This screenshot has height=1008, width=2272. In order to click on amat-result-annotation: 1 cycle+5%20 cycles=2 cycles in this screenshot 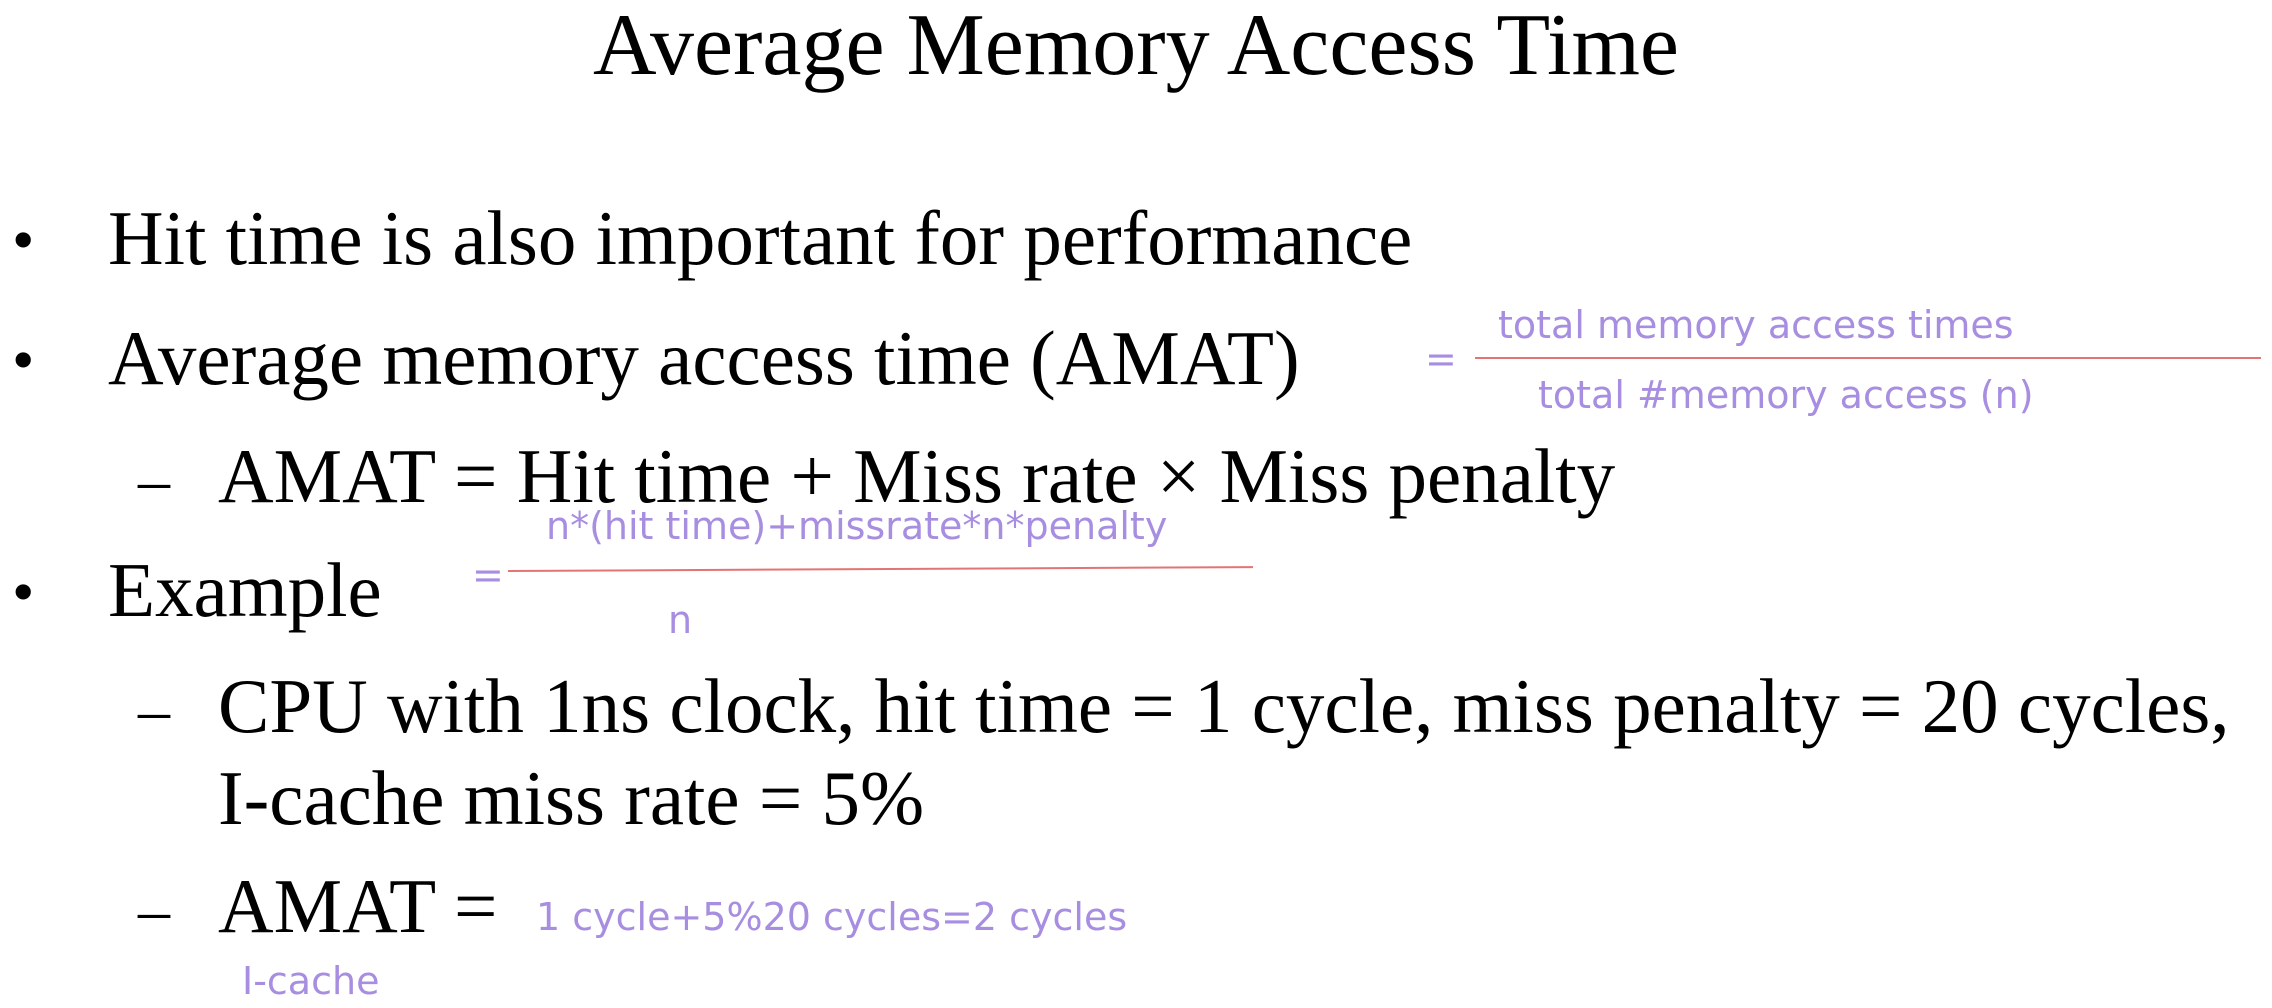, I will do `click(832, 917)`.